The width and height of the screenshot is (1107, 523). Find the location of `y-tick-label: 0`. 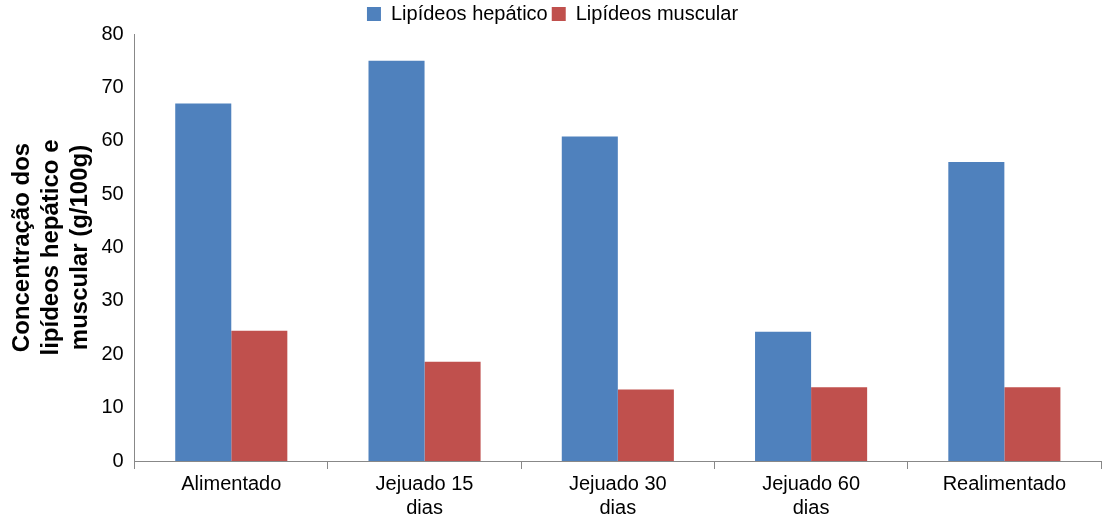

y-tick-label: 0 is located at coordinates (118, 459).